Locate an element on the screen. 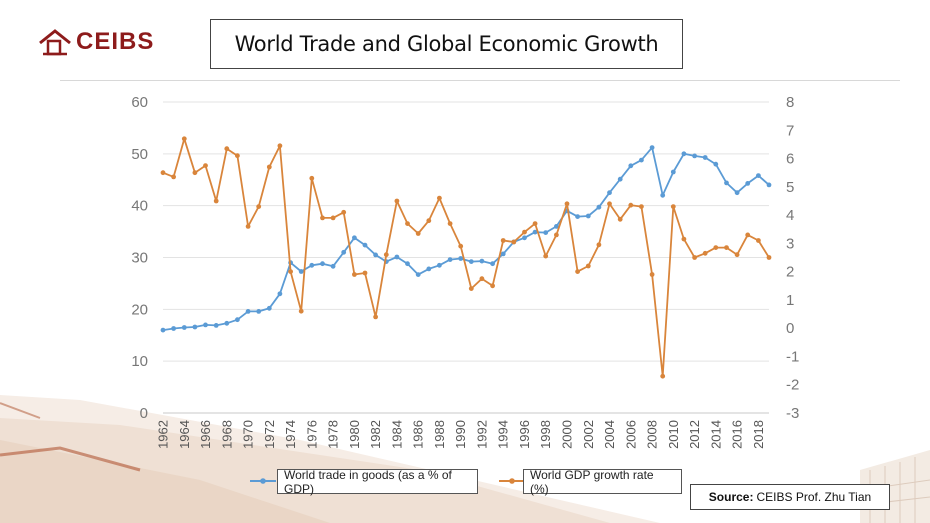  x-tick-label: 1992 is located at coordinates (481, 434).